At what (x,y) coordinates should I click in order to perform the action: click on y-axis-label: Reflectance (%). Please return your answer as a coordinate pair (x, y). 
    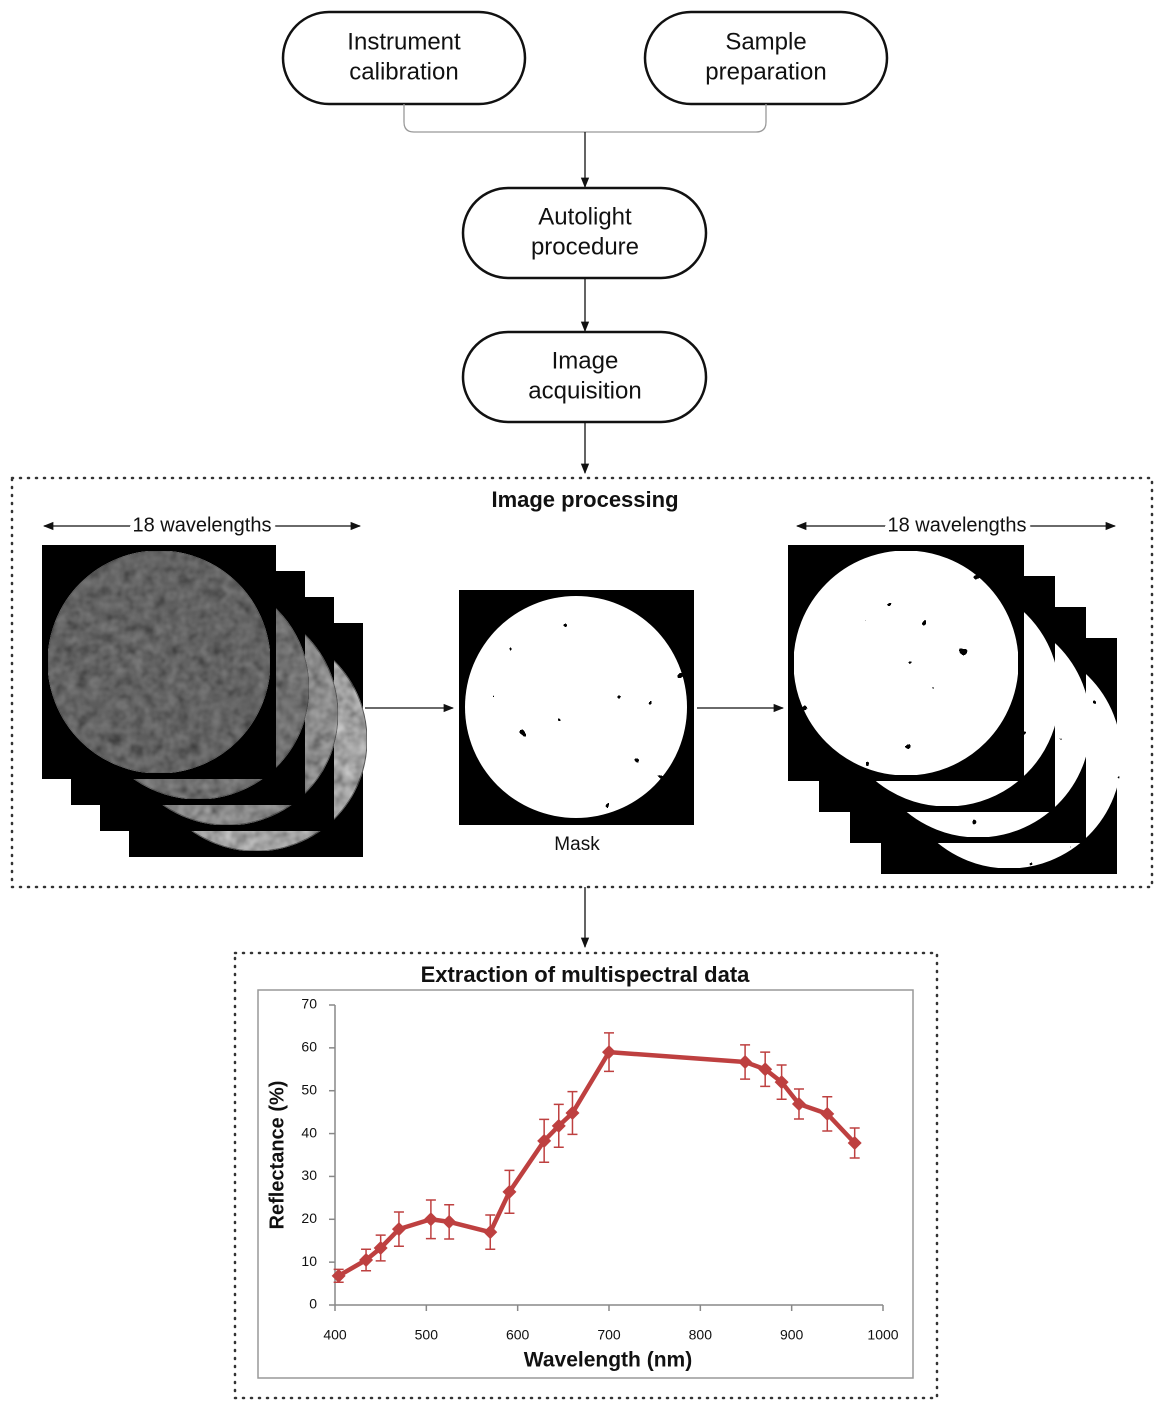
    Looking at the image, I should click on (277, 1155).